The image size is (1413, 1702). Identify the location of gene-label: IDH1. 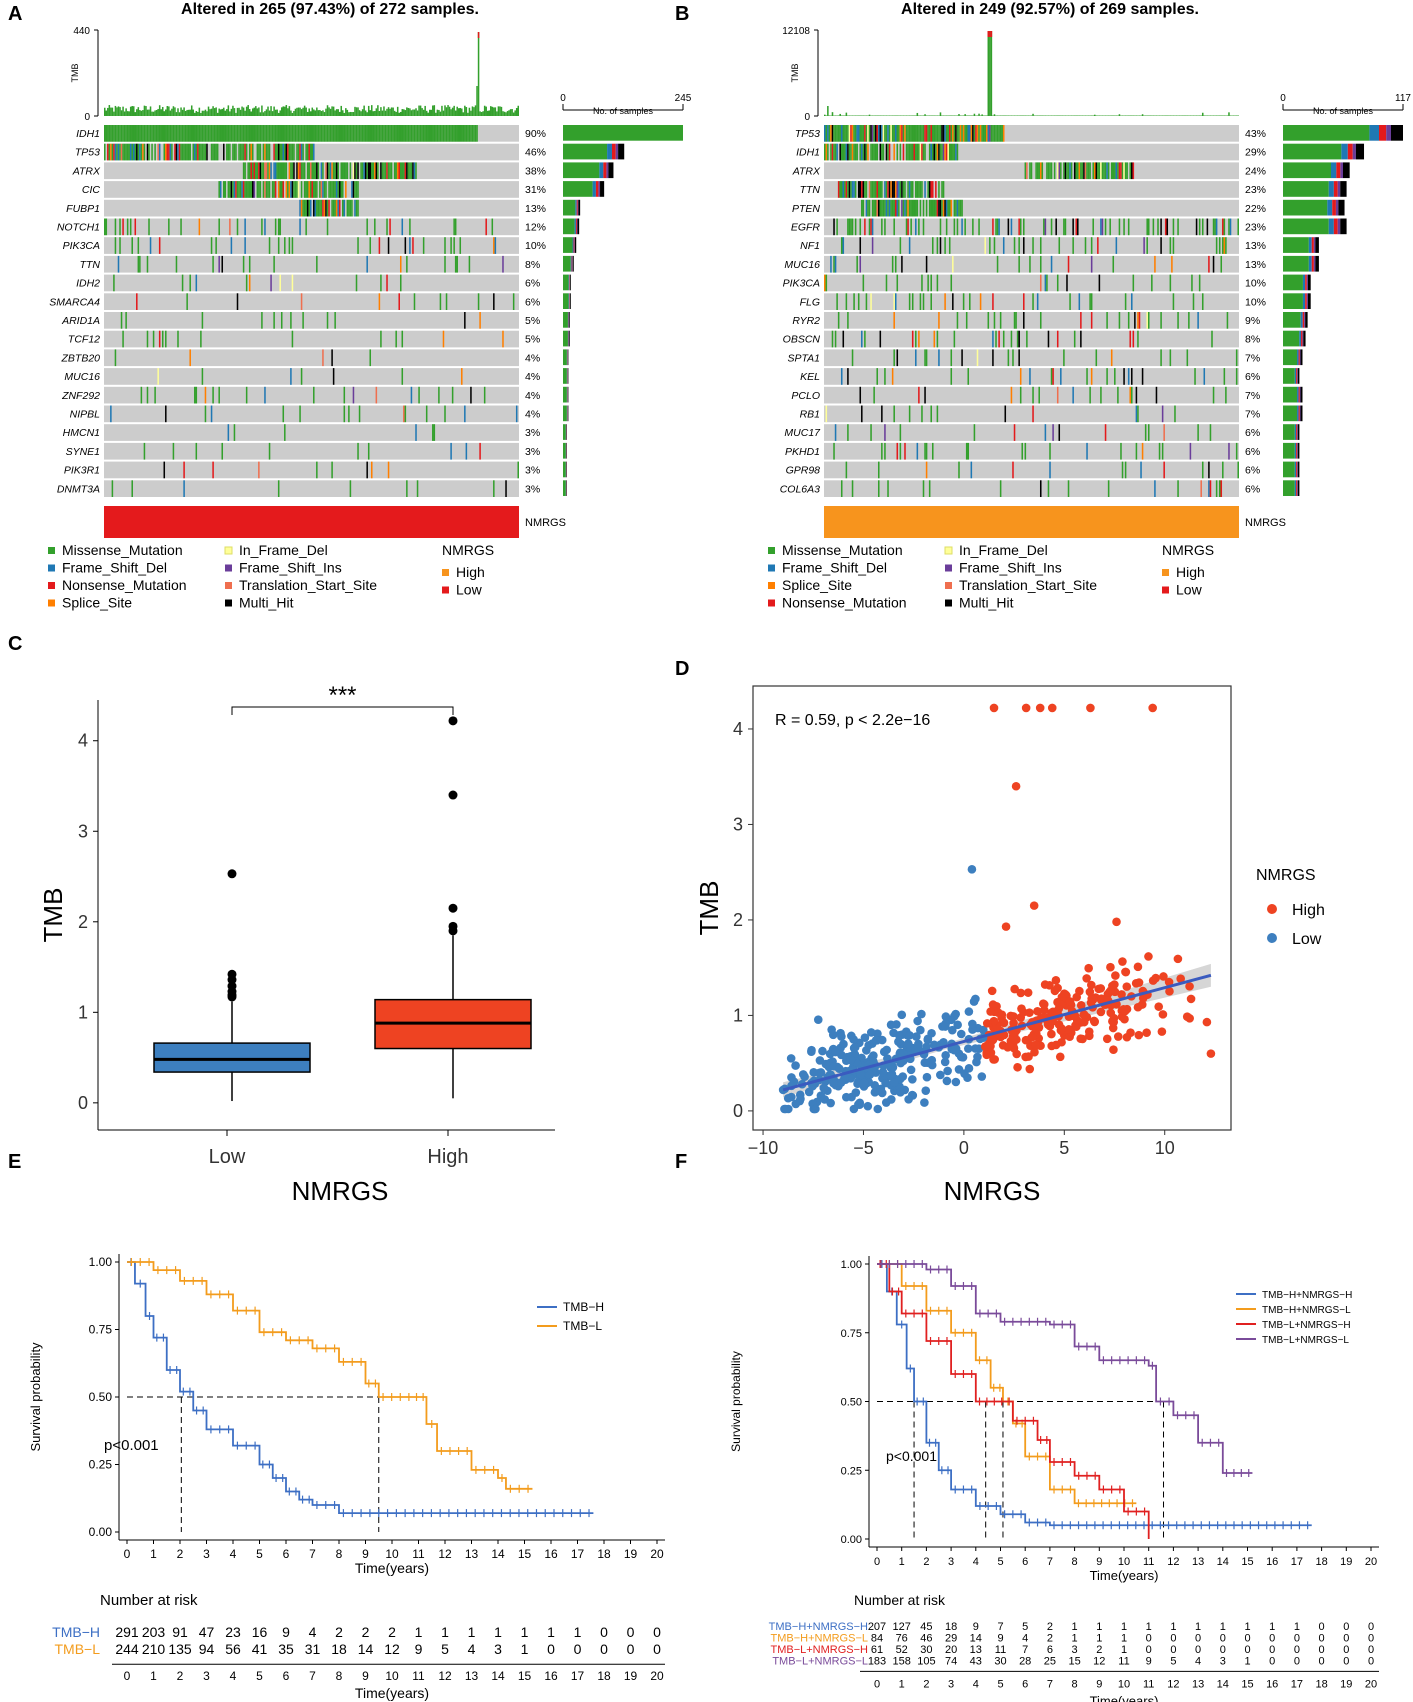
(808, 153).